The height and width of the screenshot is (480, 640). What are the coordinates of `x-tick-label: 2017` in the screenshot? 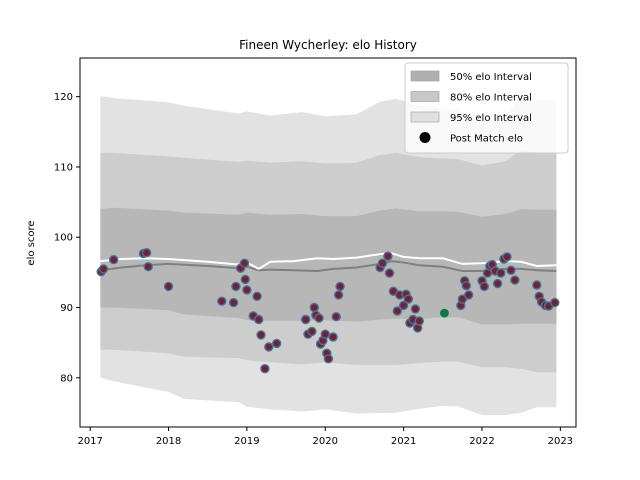 It's located at (89, 441).